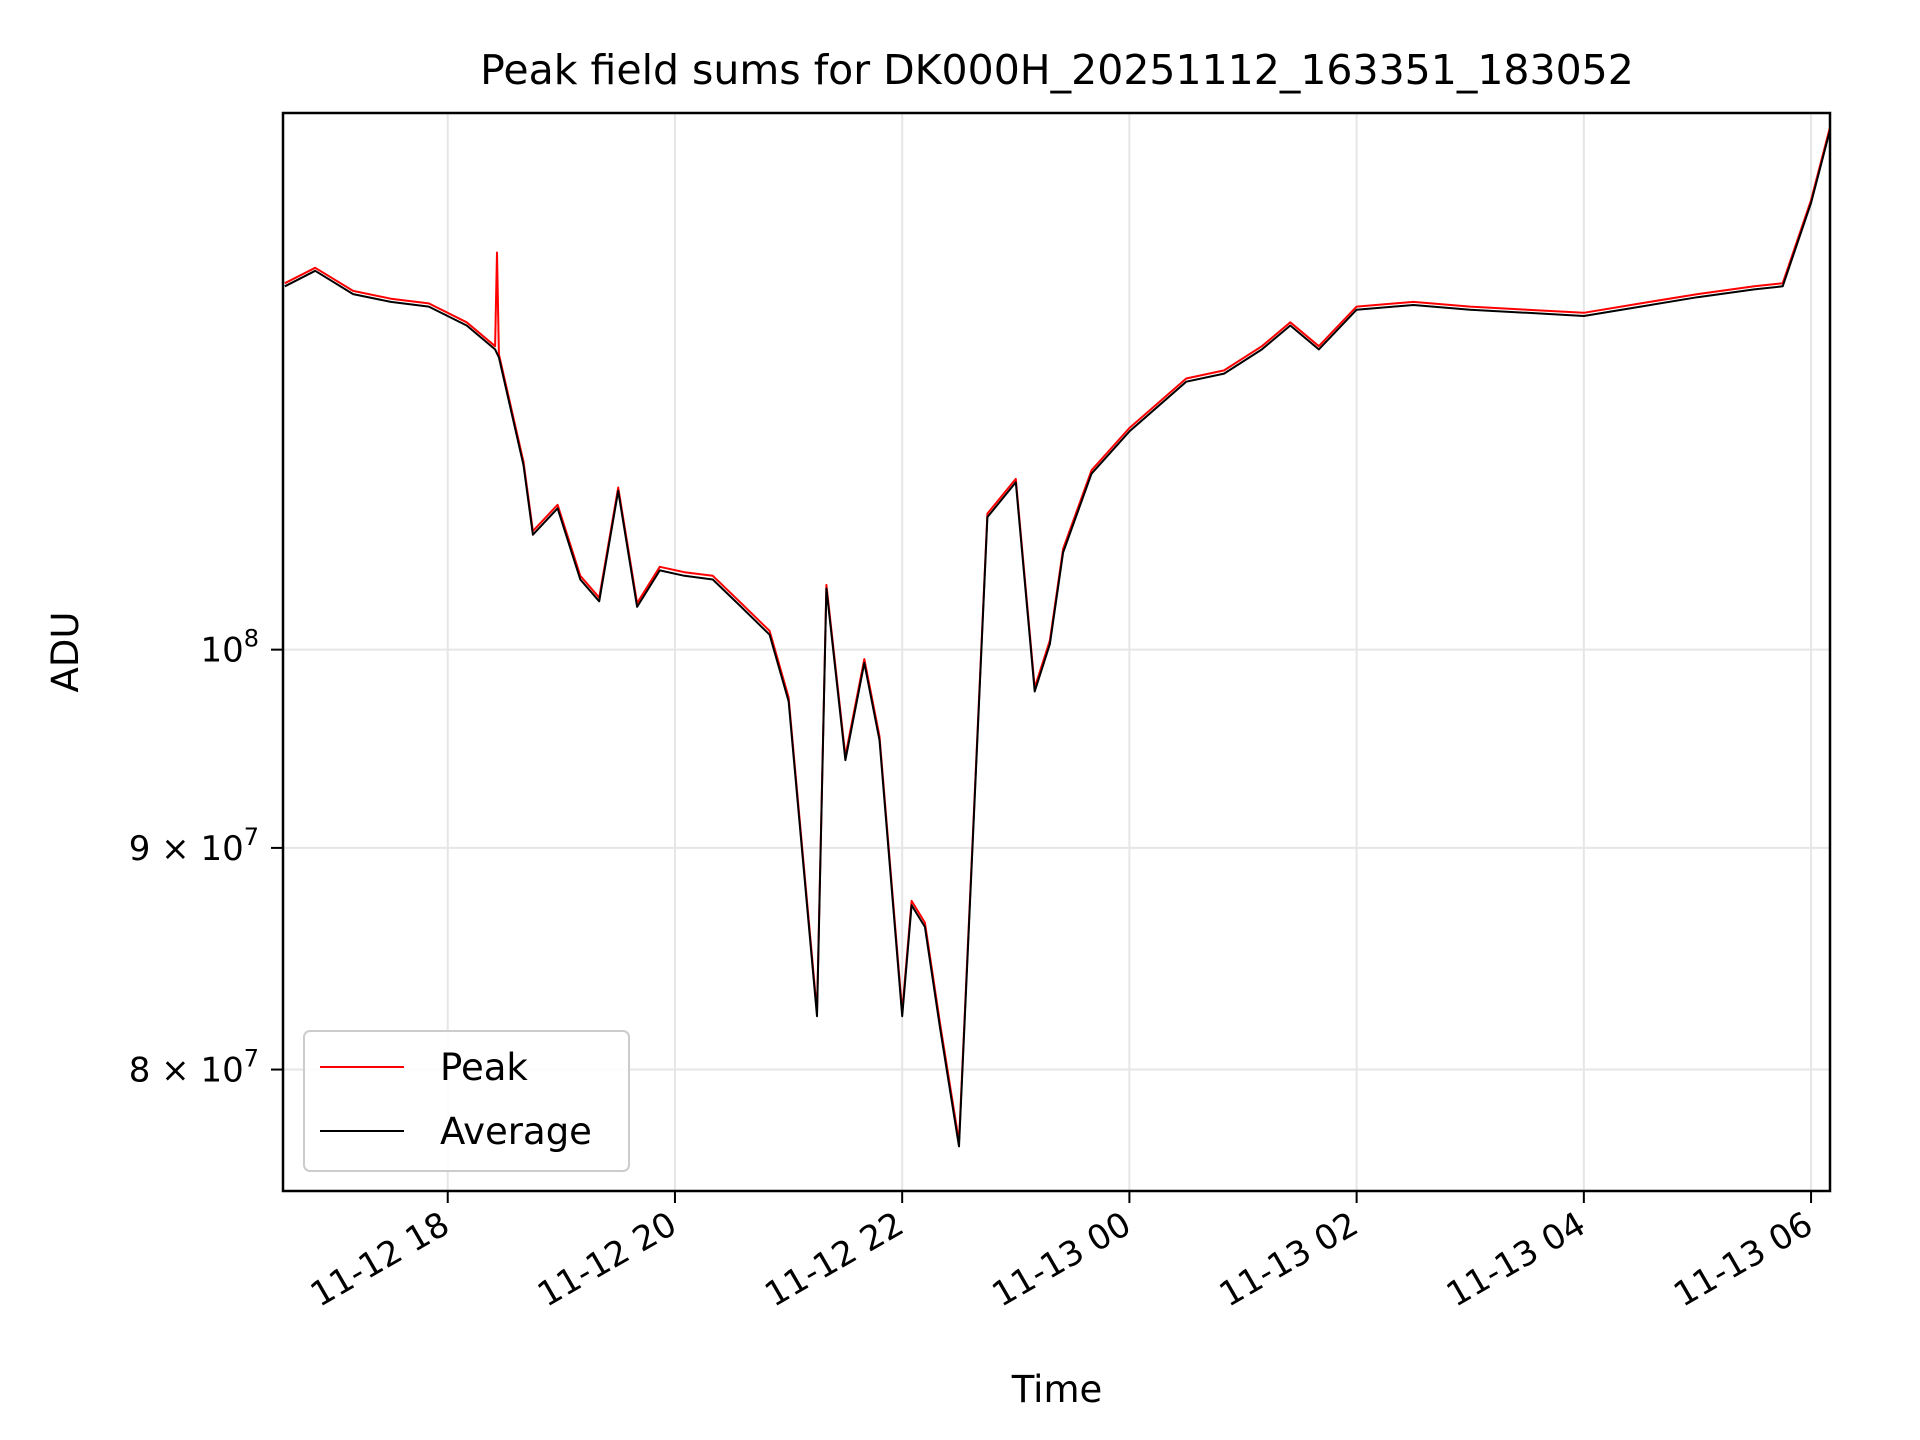  I want to click on legend: Peak Average, so click(466, 1101).